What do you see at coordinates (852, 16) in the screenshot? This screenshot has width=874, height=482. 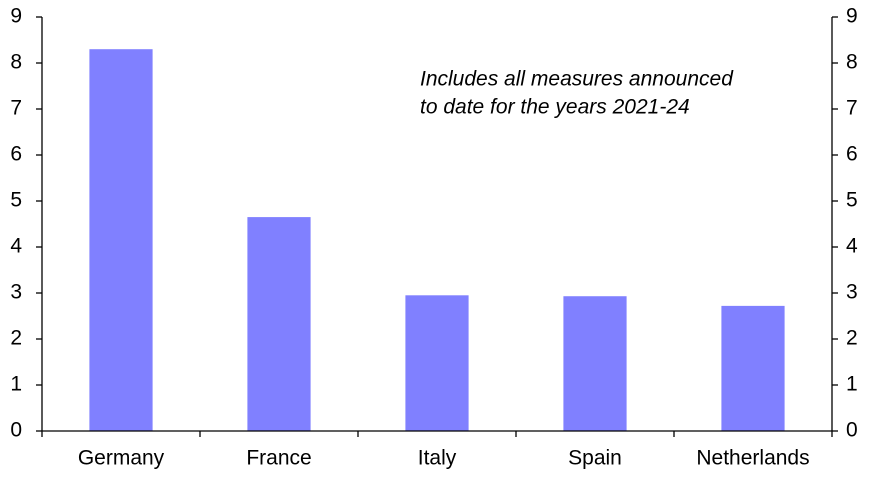 I see `y2-tick-label: 9` at bounding box center [852, 16].